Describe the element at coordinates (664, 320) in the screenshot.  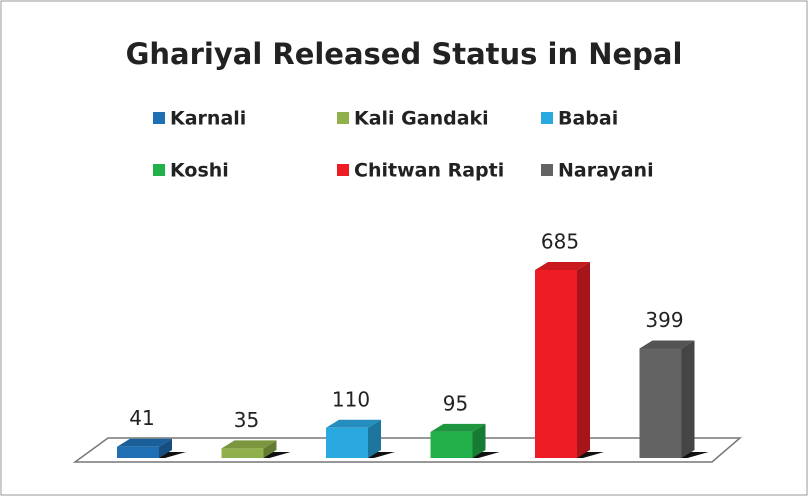
I see `data-label: 399` at that location.